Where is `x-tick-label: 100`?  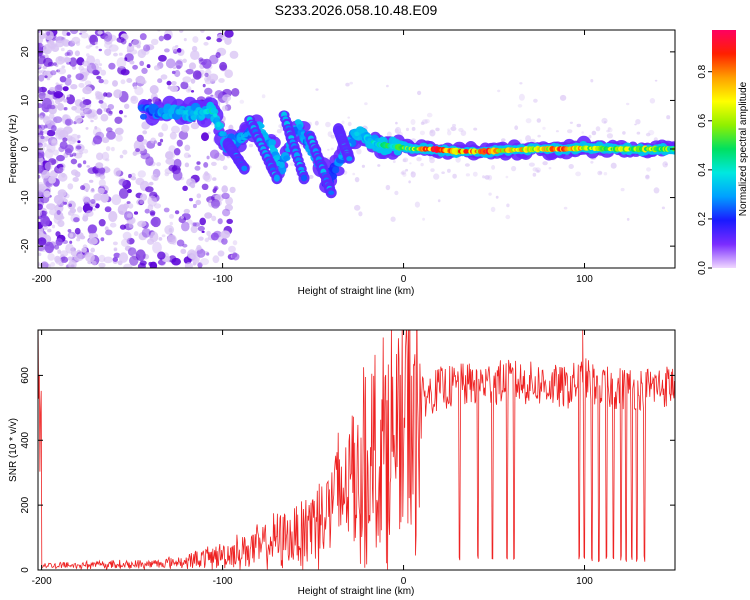
x-tick-label: 100 is located at coordinates (584, 279).